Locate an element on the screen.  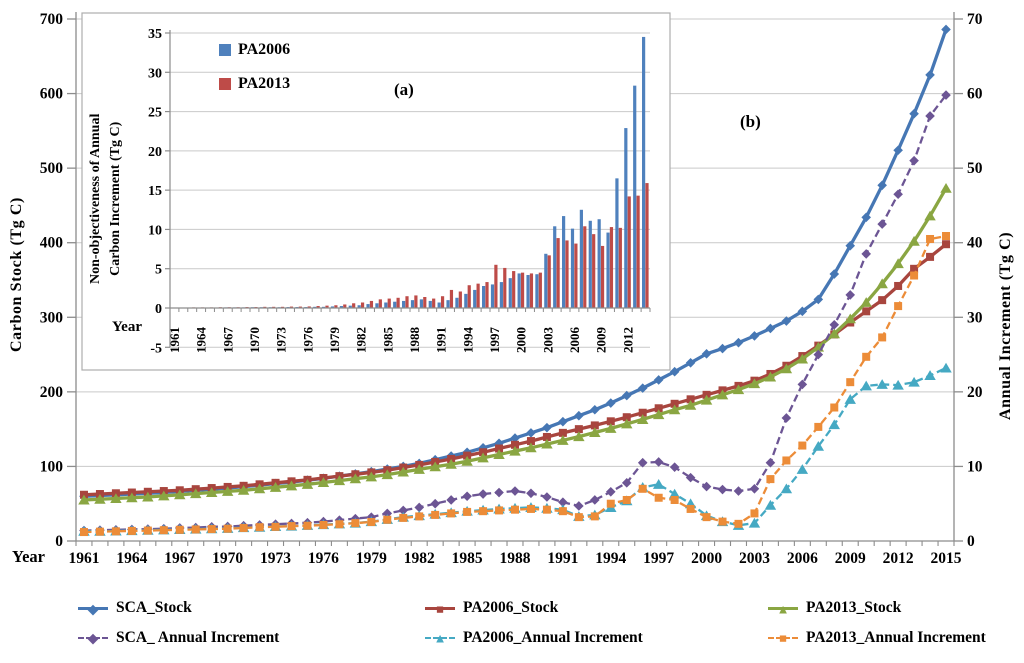
tick-label: 300 is located at coordinates (52, 317).